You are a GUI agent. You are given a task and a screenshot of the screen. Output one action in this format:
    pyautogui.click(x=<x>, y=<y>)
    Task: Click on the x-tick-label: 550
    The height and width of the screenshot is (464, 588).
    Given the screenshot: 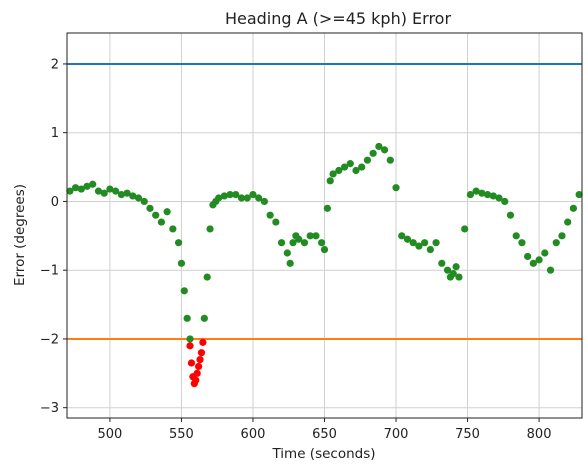 What is the action you would take?
    pyautogui.click(x=181, y=434)
    